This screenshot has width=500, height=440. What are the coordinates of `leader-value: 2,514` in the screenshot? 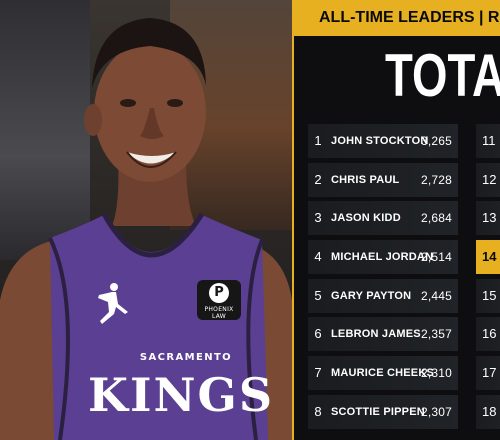 It's located at (436, 257).